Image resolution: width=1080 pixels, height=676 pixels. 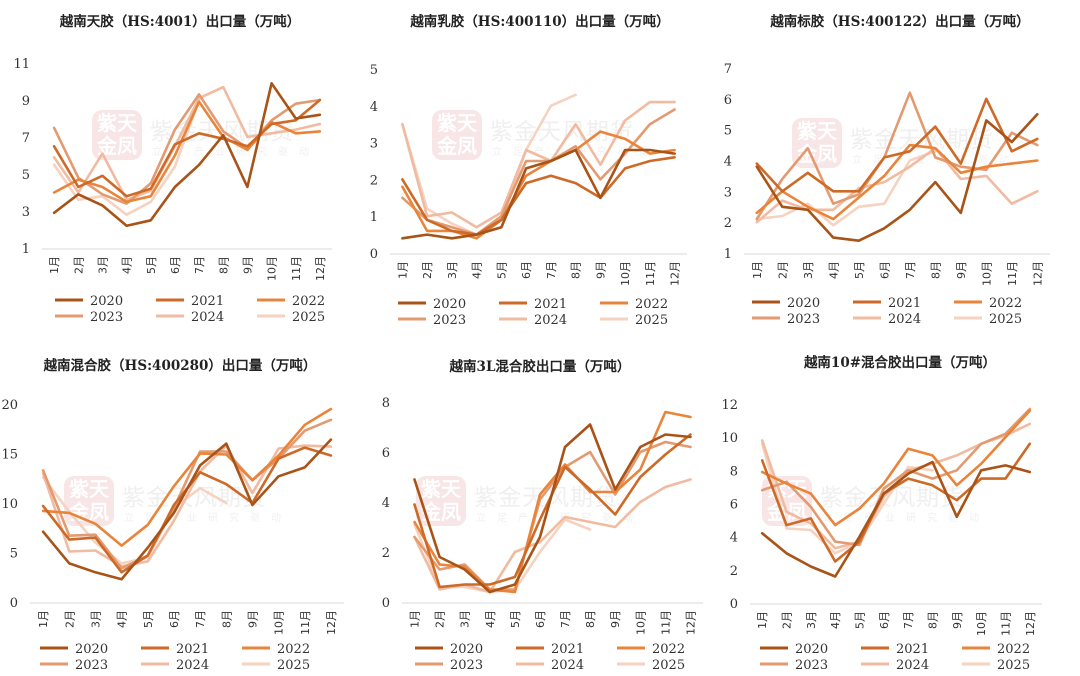 What do you see at coordinates (180, 22) in the screenshot?
I see `chart-title: 越南天胶（HS:4001）出口量（万吨）` at bounding box center [180, 22].